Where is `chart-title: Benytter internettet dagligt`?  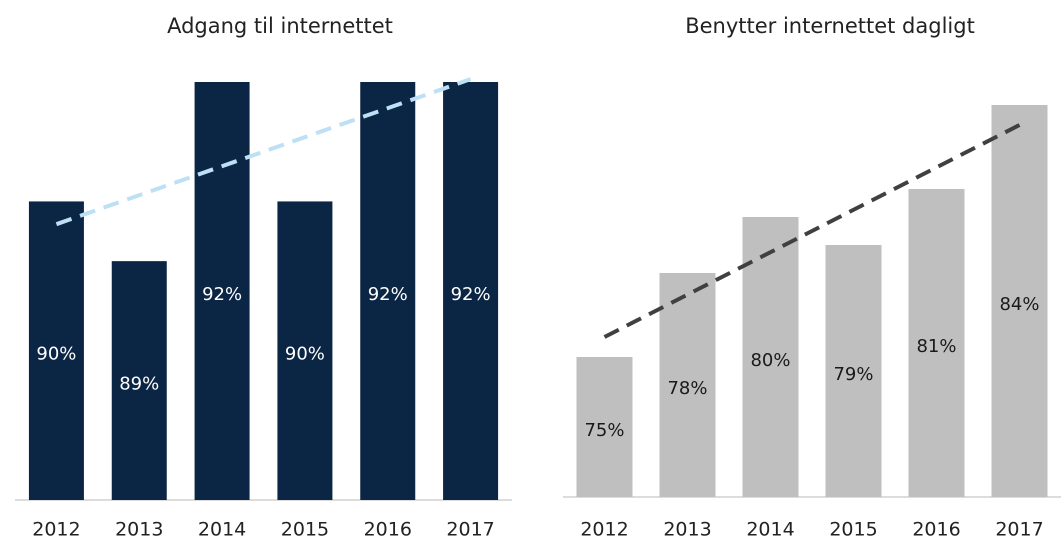 chart-title: Benytter internettet dagligt is located at coordinates (830, 26).